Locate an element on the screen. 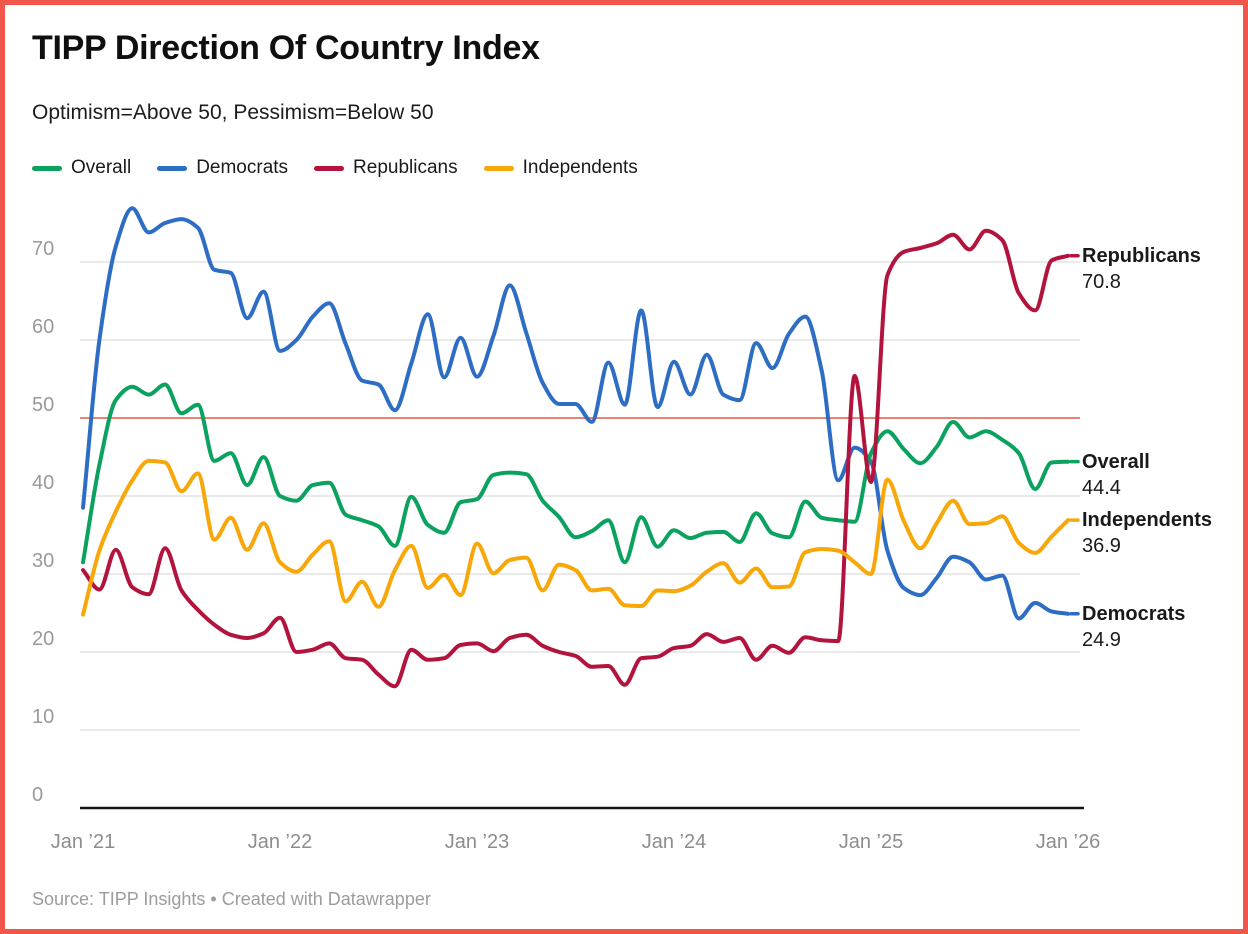 Image resolution: width=1248 pixels, height=934 pixels. series-end-value: 36.9 is located at coordinates (1101, 546).